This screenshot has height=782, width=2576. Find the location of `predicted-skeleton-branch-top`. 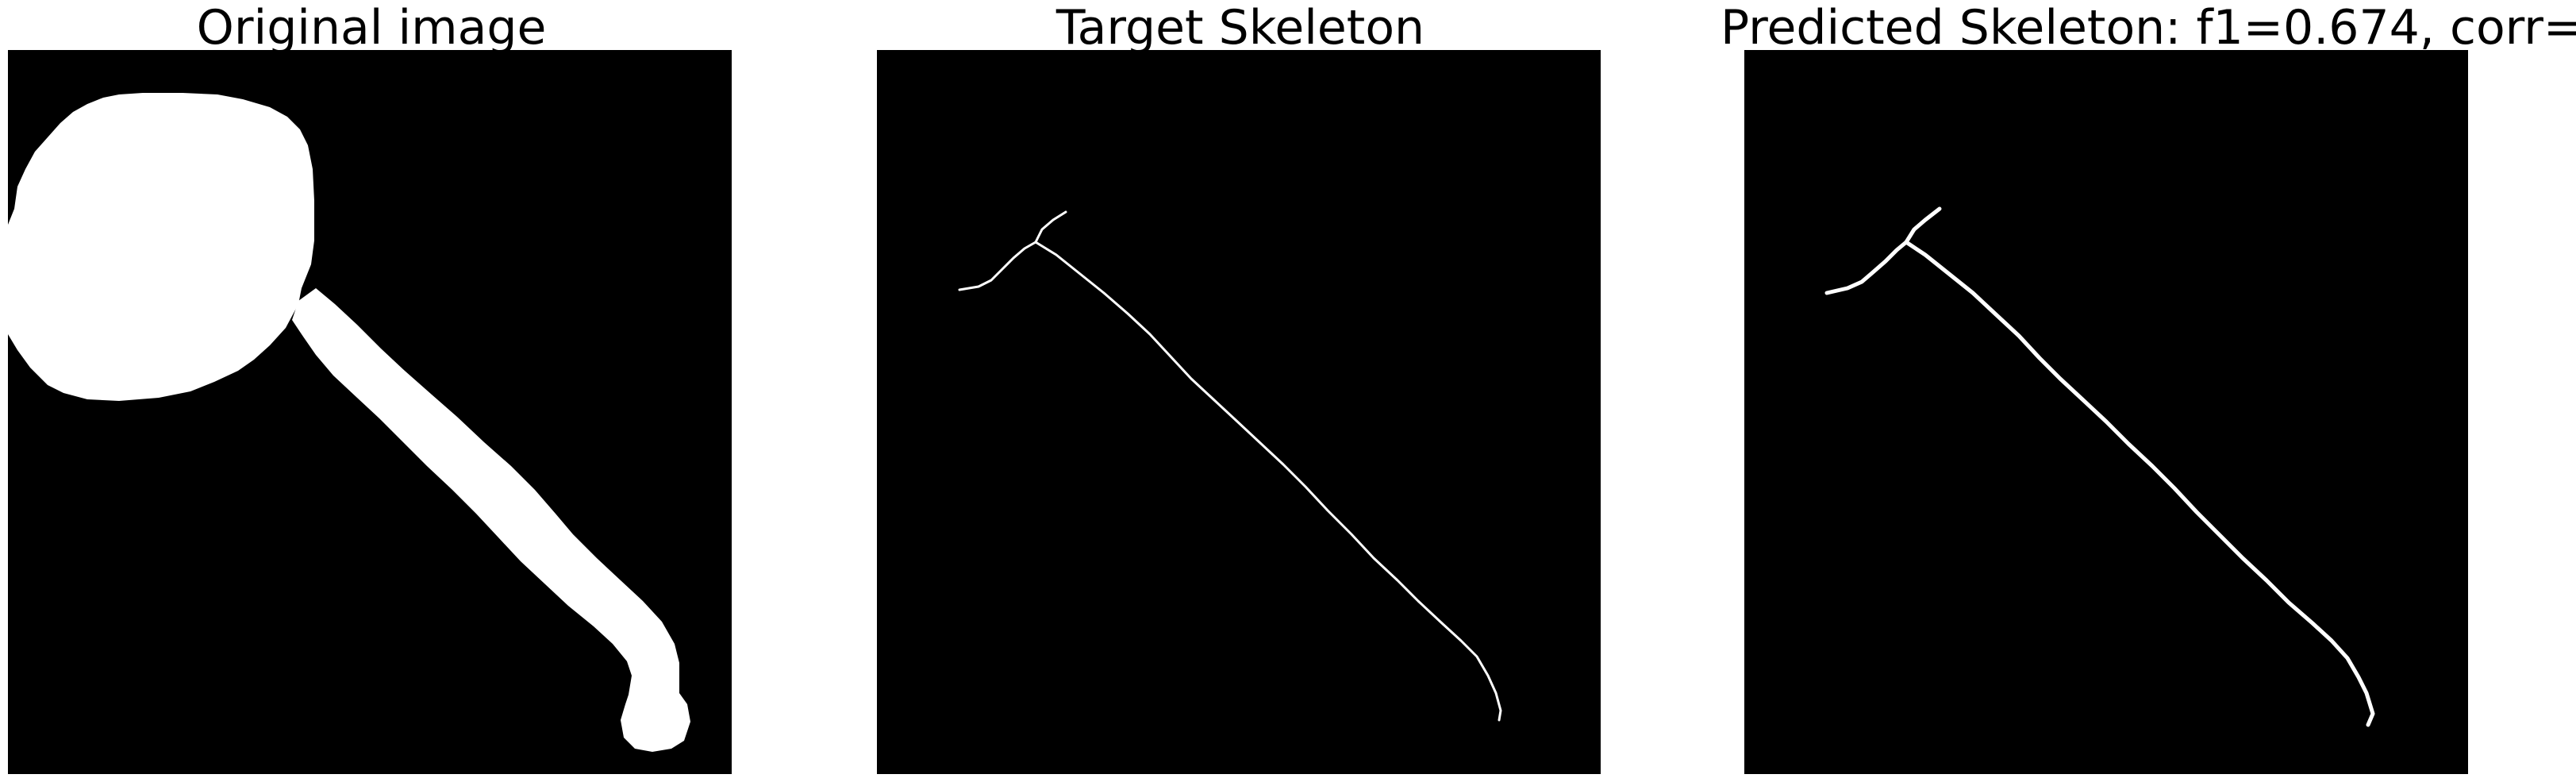

predicted-skeleton-branch-top is located at coordinates (1923, 225).